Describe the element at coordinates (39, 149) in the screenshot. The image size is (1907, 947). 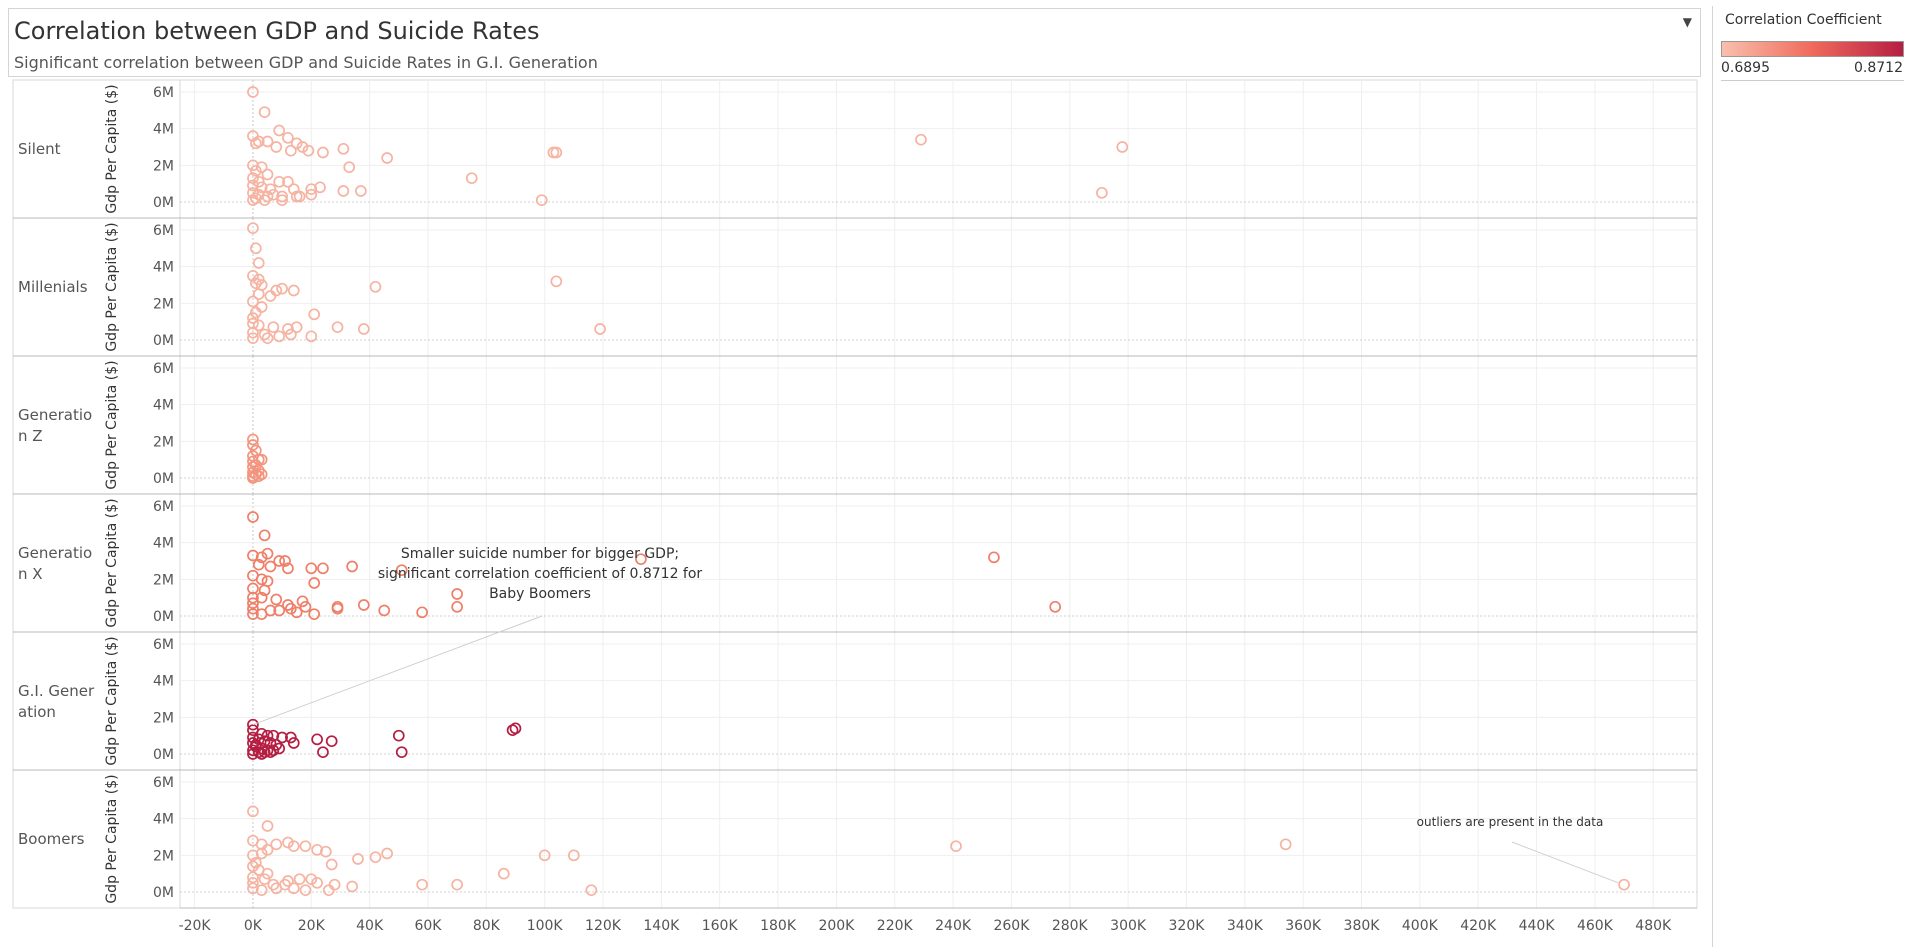
I see `row-label-silent: Silent` at that location.